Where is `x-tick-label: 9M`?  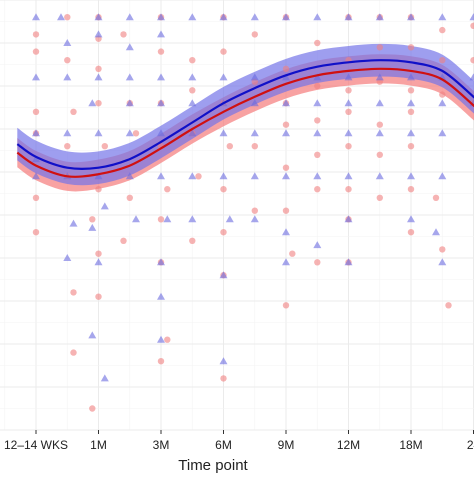 x-tick-label: 9M is located at coordinates (286, 445).